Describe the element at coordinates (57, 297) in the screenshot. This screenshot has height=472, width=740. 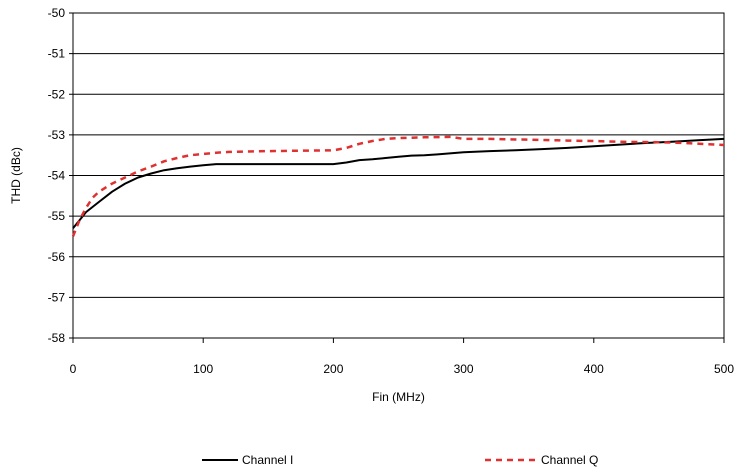
I see `y-tick-label: -57` at that location.